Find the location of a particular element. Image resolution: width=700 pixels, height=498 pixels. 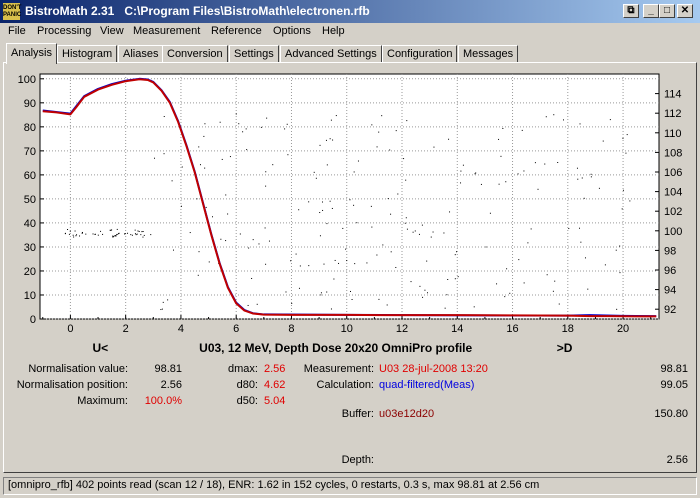

x-tick-label: 18 is located at coordinates (568, 329).